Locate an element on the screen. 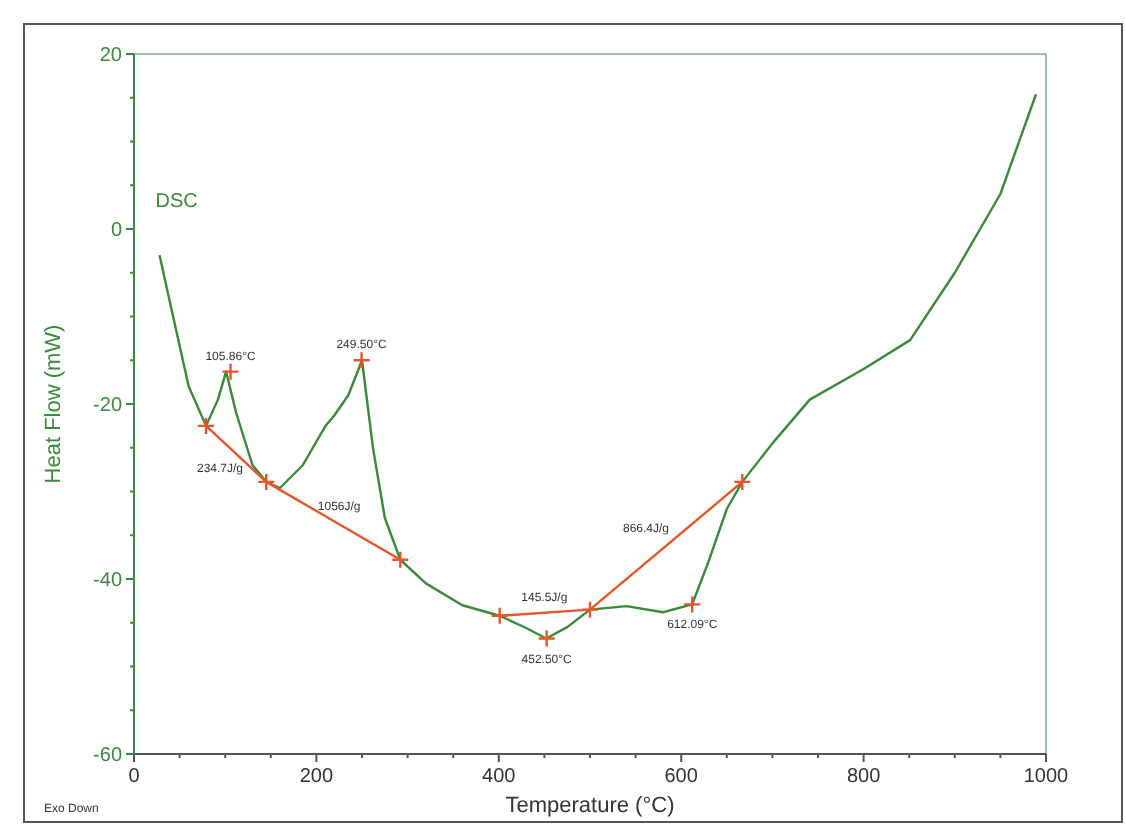 This screenshot has height=824, width=1126. y-axis-title: Heat Flow (mW) is located at coordinates (54, 404).